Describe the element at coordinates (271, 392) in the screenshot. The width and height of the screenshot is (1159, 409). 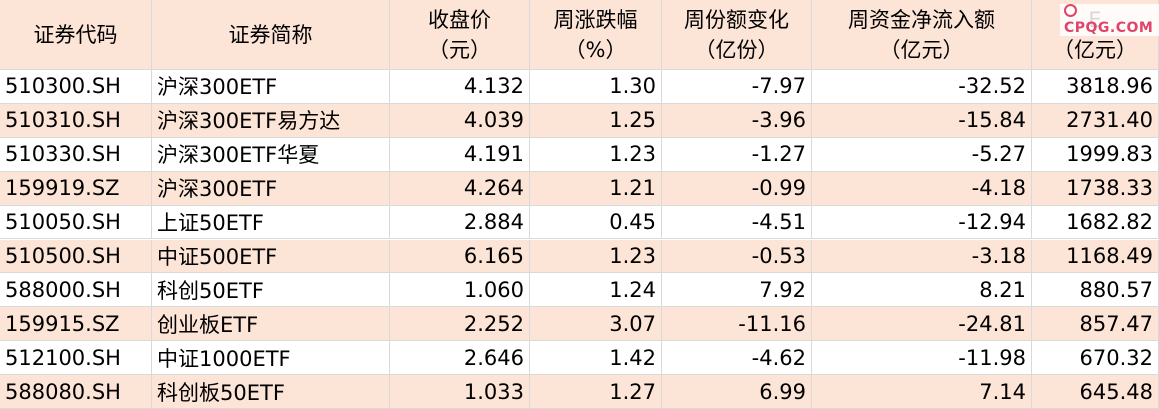
I see `name-cell: 科创板50ETF` at that location.